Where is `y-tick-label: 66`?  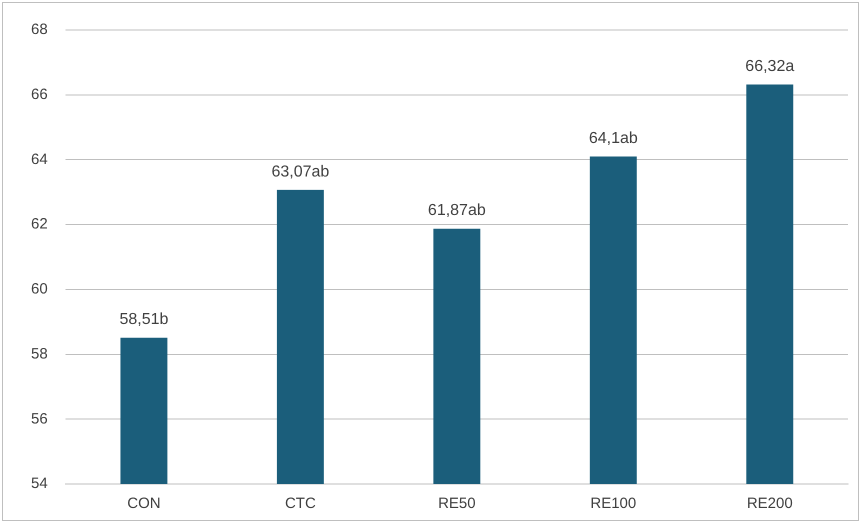
y-tick-label: 66 is located at coordinates (39, 94).